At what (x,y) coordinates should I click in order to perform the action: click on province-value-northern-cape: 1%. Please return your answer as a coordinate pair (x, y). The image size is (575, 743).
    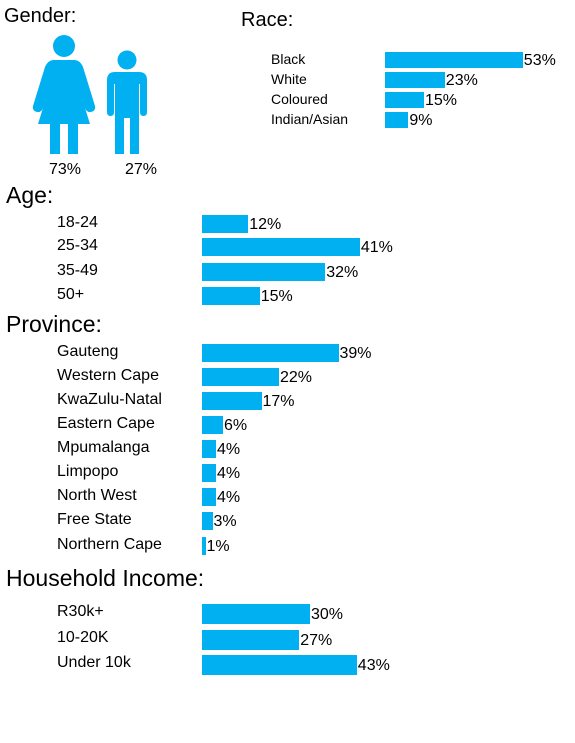
    Looking at the image, I should click on (218, 546).